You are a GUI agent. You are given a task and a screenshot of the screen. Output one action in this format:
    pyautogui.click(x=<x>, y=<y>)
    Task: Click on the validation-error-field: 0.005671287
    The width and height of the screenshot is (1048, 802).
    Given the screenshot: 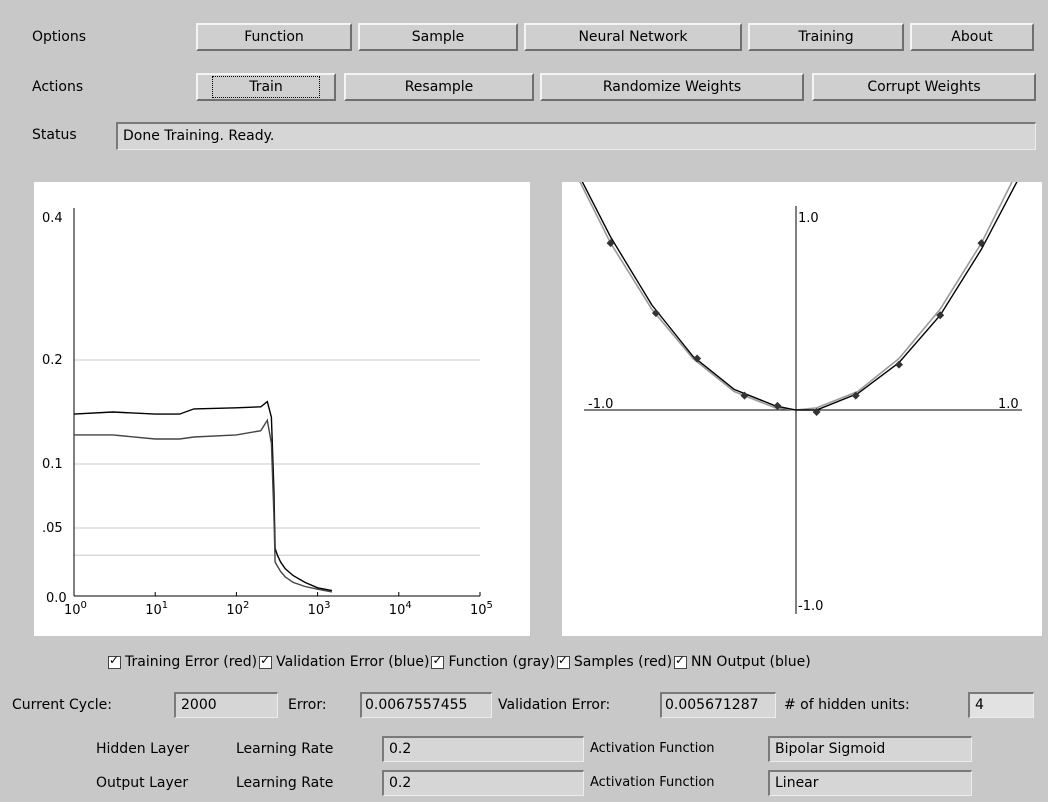 What is the action you would take?
    pyautogui.click(x=718, y=705)
    